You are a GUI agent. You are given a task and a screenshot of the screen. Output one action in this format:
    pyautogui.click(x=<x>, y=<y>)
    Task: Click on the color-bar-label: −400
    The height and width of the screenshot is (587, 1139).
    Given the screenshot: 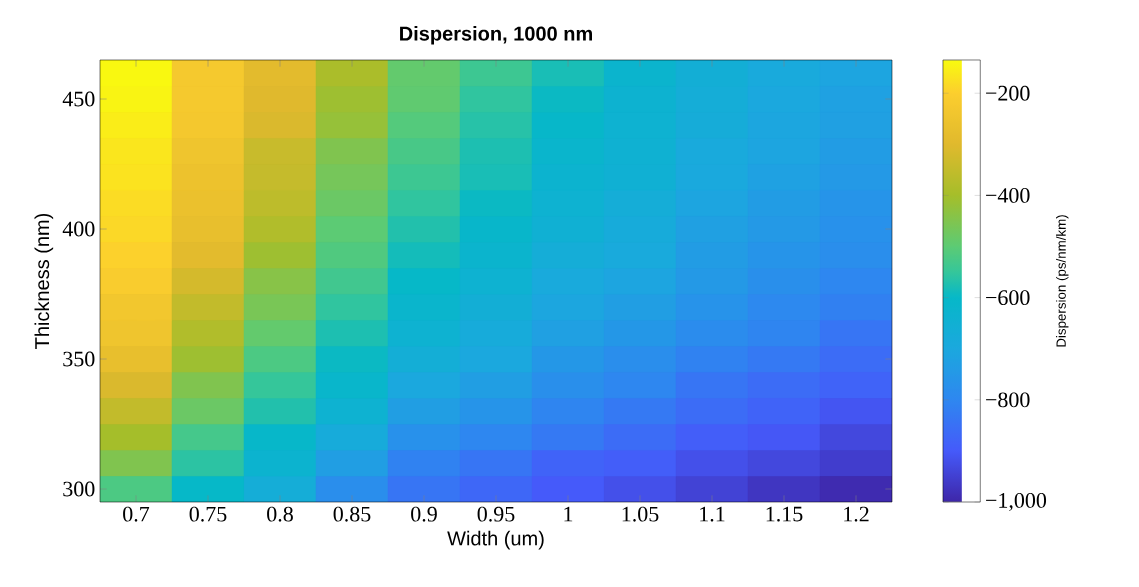 What is the action you would take?
    pyautogui.click(x=1008, y=195)
    